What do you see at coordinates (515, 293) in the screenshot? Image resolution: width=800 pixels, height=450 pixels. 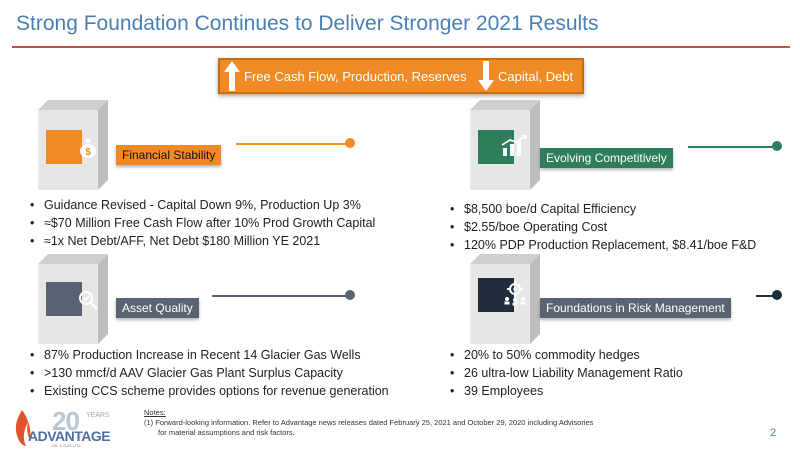 I see `gear-people-icon` at bounding box center [515, 293].